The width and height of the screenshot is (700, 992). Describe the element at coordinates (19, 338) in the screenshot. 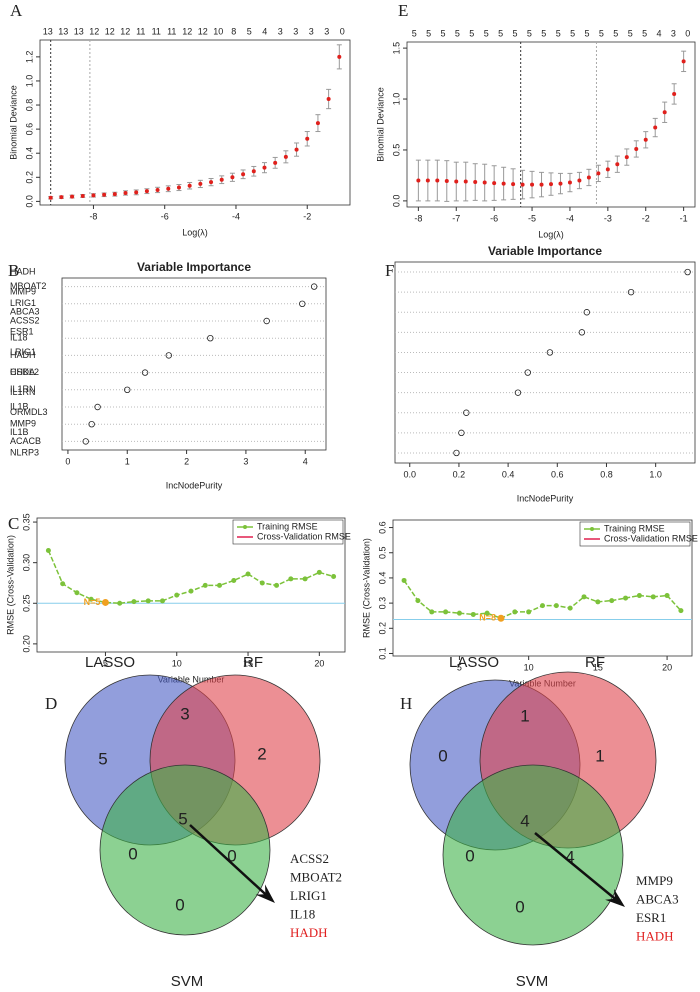

I see `category-label: IL18` at that location.